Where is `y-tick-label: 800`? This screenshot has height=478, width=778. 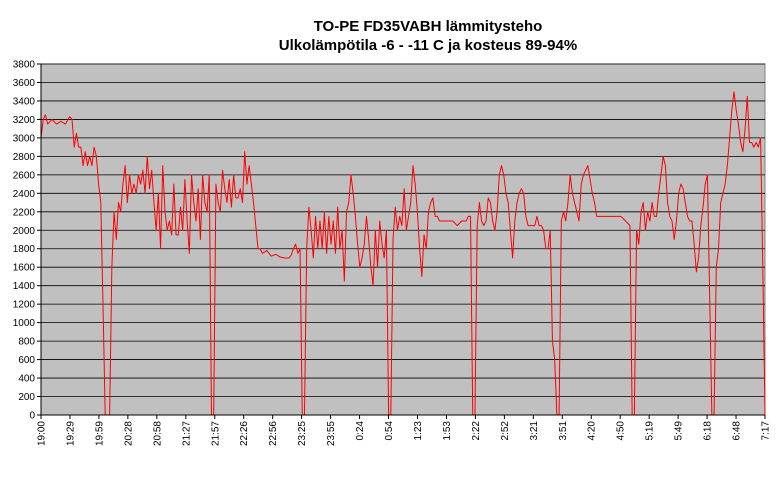
y-tick-label: 800 is located at coordinates (26, 342).